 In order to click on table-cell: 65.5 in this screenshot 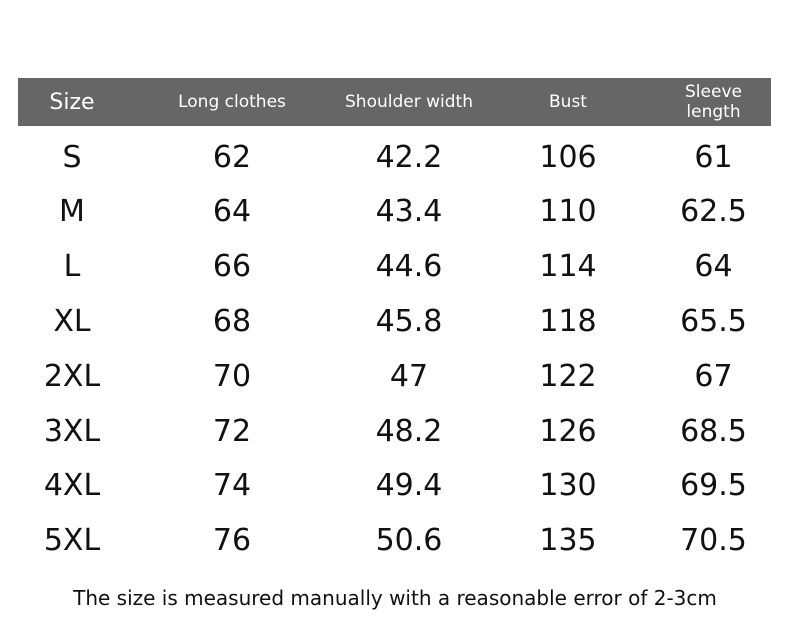, I will do `click(713, 321)`.